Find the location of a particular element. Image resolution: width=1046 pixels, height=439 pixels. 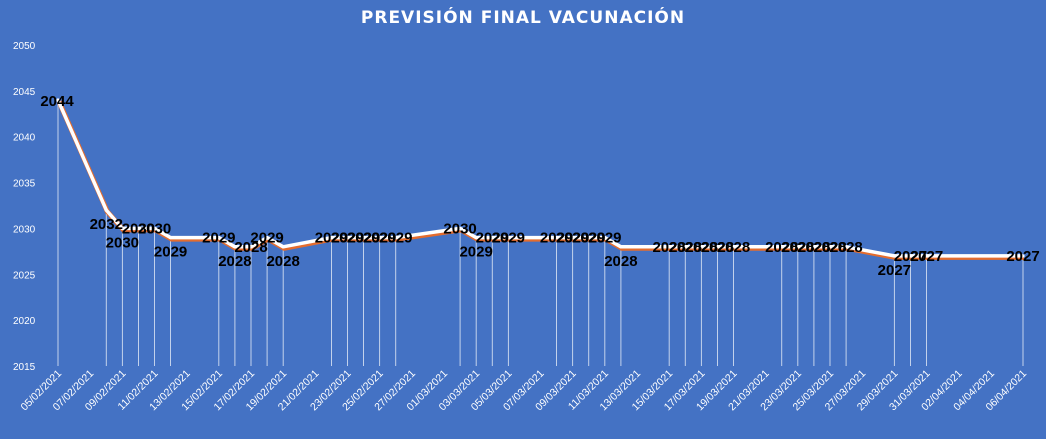

chart-title: PREVISIÓN FINAL VACUNACIÓN is located at coordinates (523, 18).